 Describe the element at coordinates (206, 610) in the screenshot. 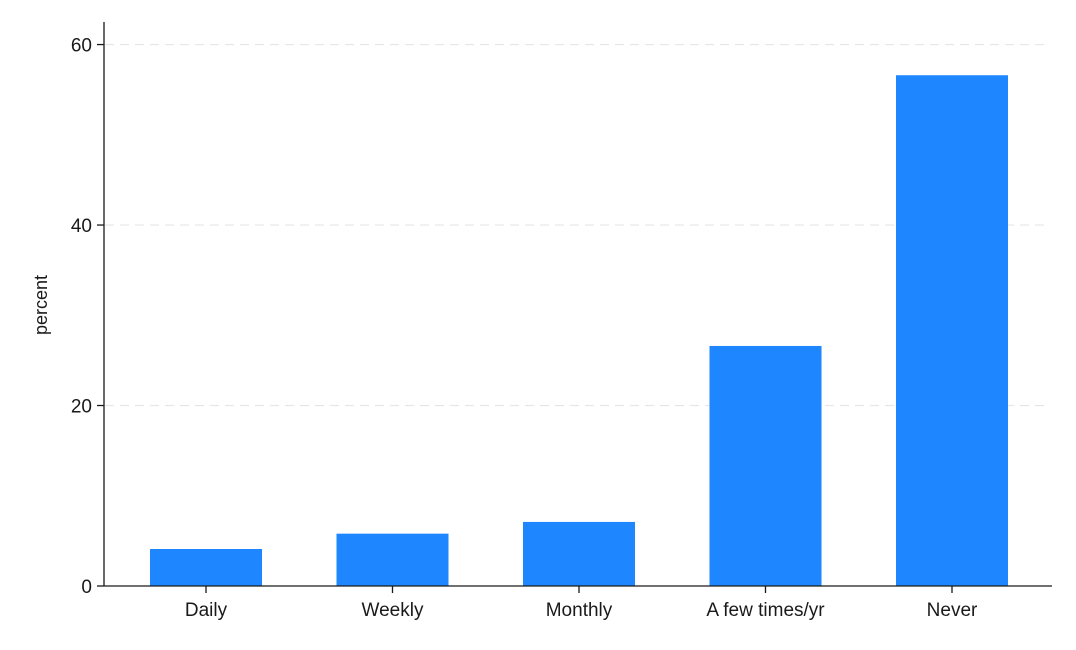

I see `x-tick-label: Daily` at that location.